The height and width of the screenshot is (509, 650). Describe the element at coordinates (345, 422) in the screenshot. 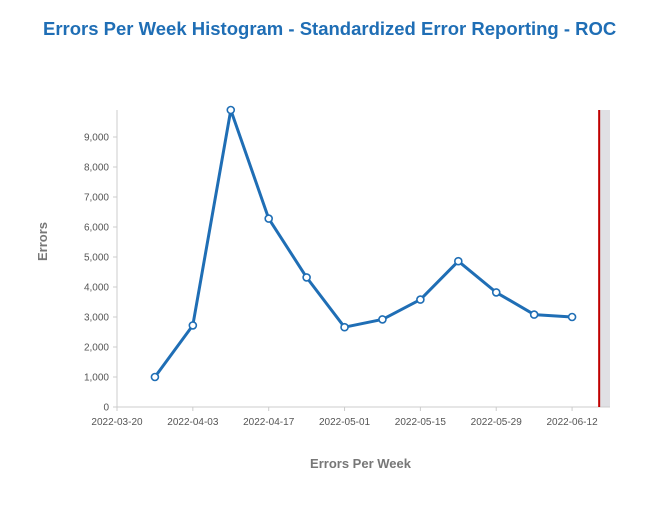

I see `x-tick-label: 2022-05-01` at that location.